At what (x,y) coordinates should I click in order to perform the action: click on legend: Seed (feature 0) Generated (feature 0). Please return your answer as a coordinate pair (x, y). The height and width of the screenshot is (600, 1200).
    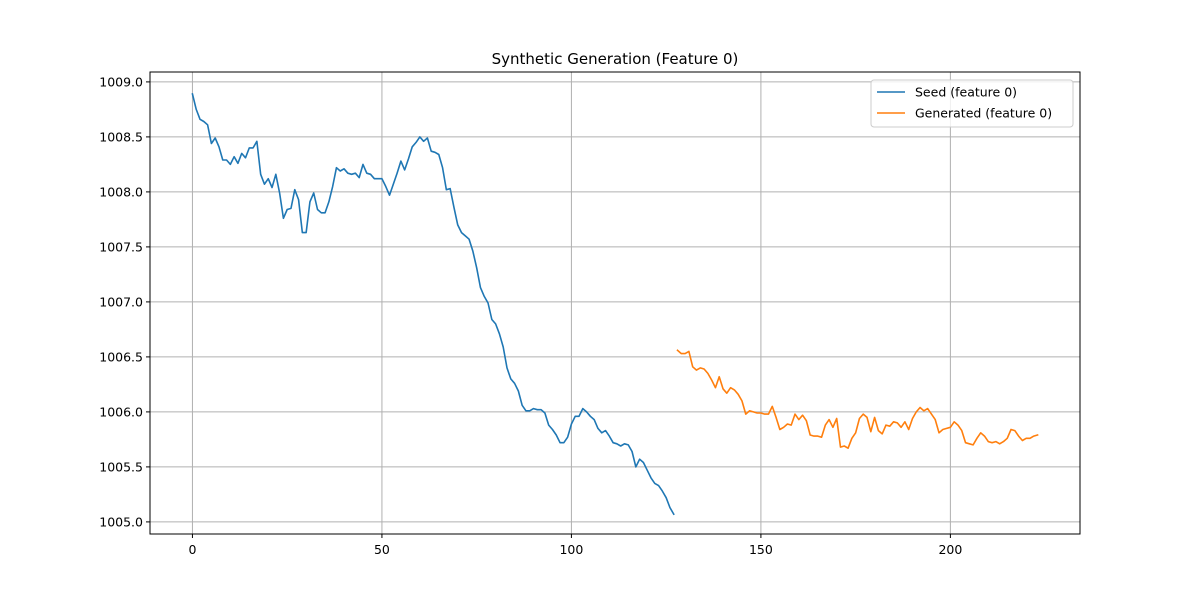
    Looking at the image, I should click on (972, 103).